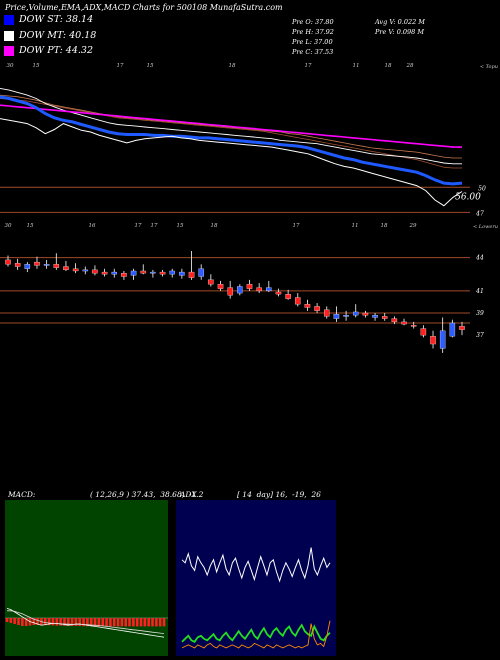  Describe the element at coordinates (232, 66) in the screenshot. I see `ema-x-tick: 18` at that location.